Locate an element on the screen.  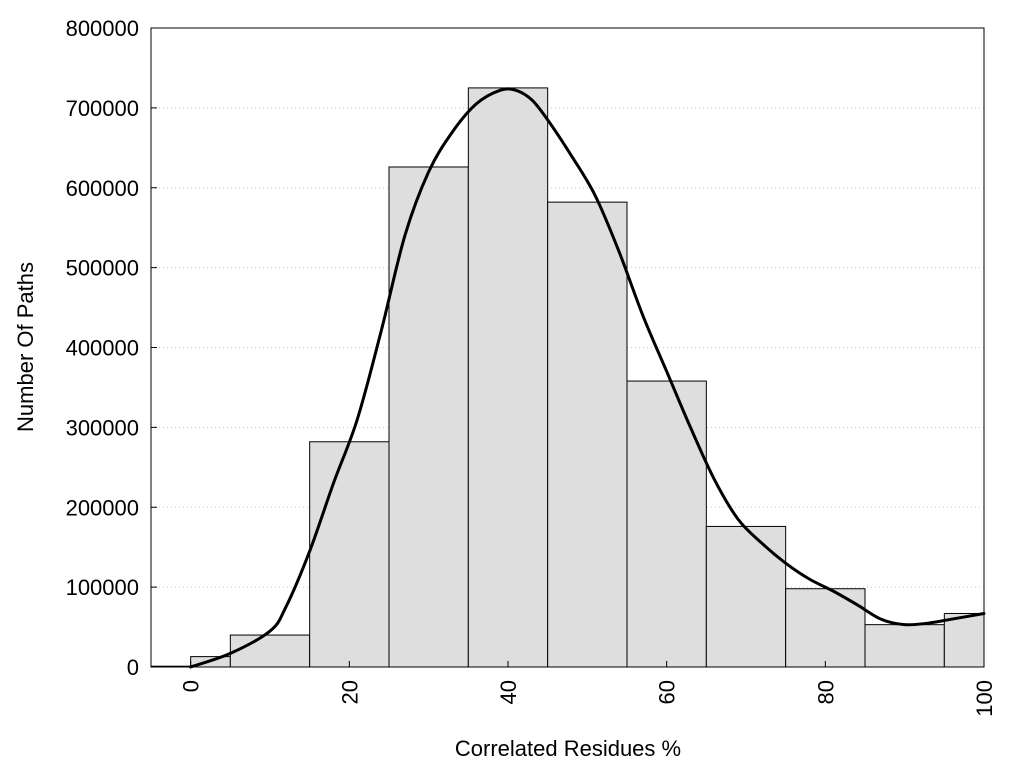
x-tick-label-5: 100 is located at coordinates (984, 698).